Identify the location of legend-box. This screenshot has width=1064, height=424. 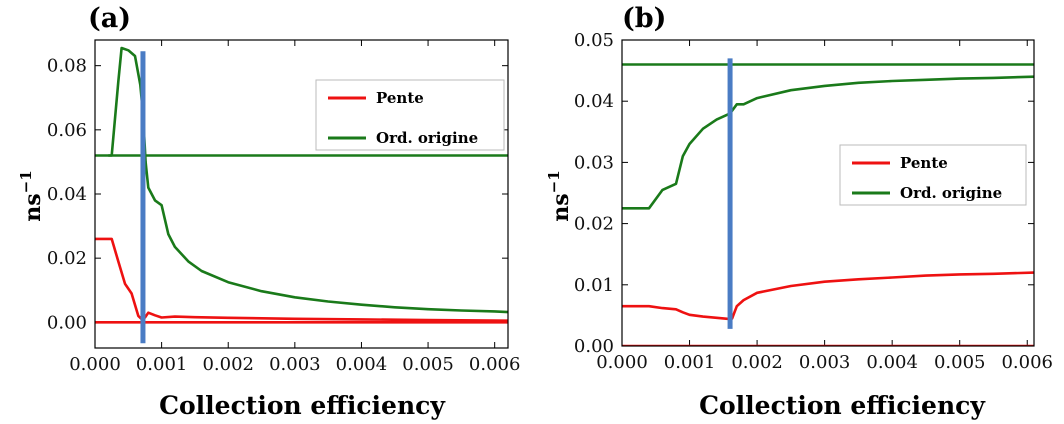
(933, 175).